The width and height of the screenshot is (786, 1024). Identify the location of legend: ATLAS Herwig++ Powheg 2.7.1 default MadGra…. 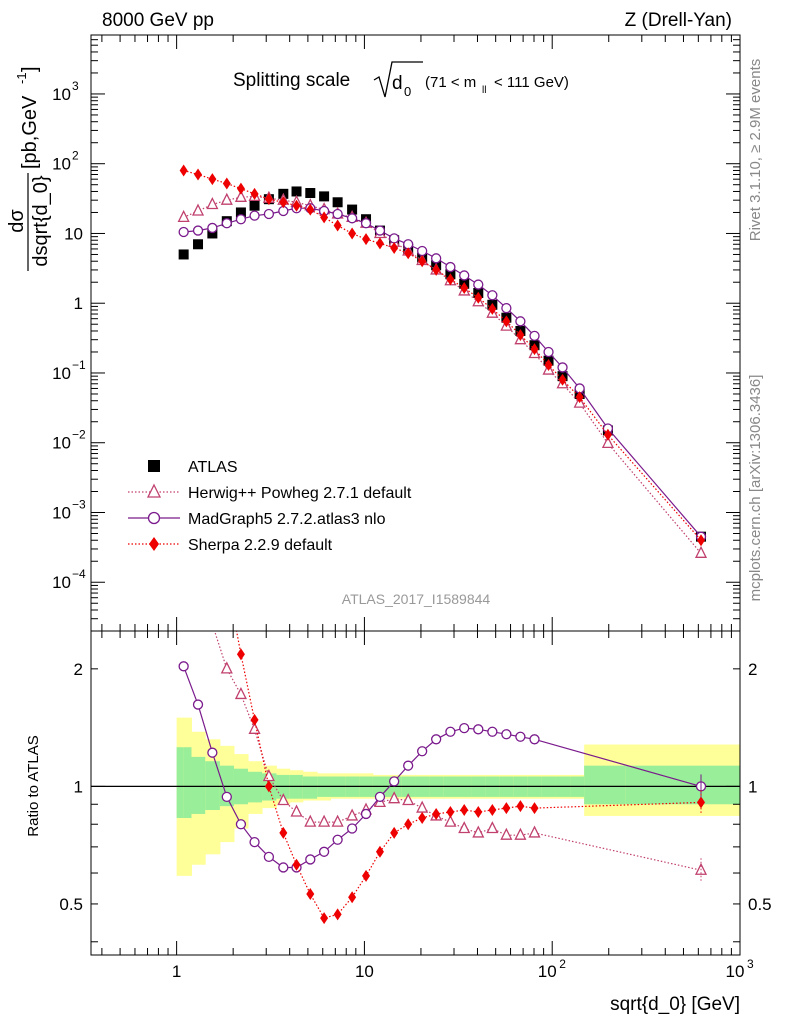
(270, 506).